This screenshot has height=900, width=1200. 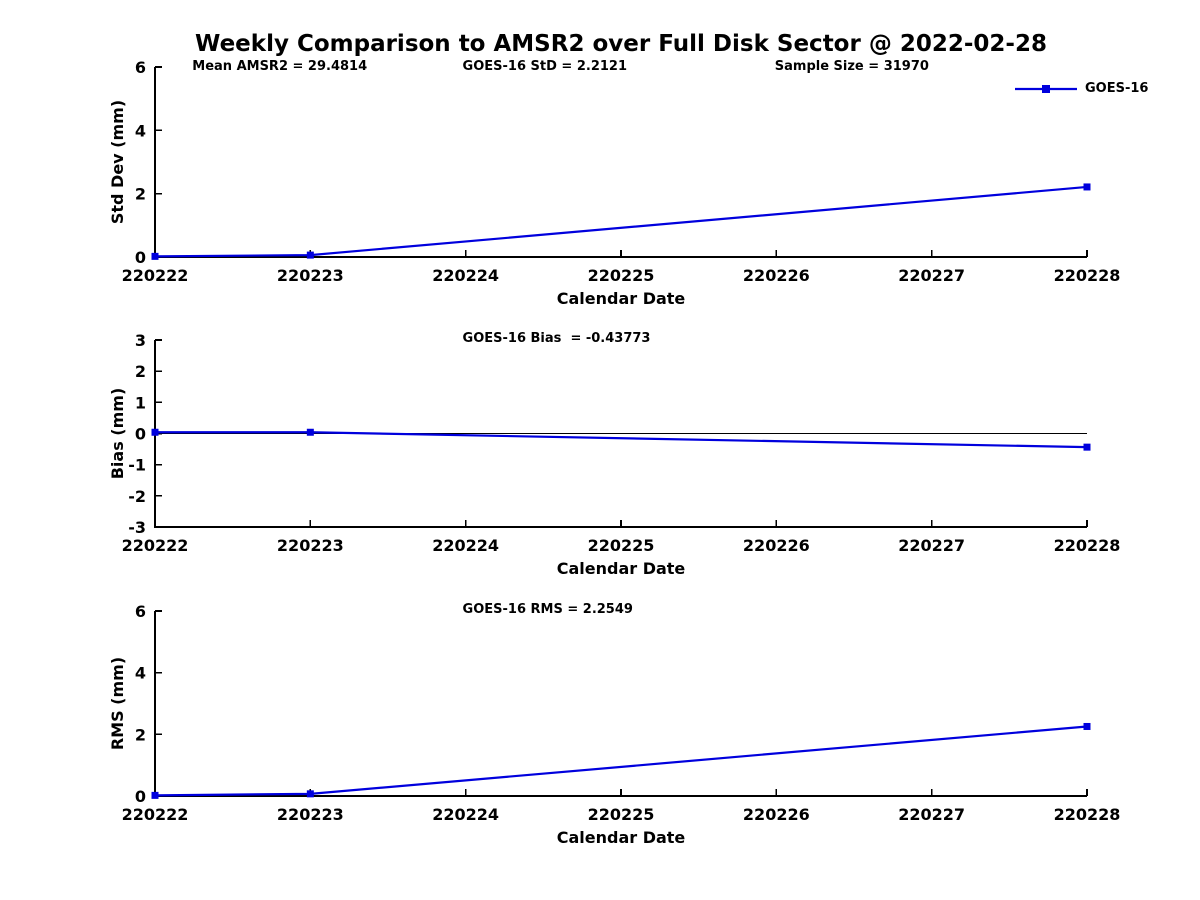 I want to click on y-axis-label: RMS (mm), so click(x=117, y=703).